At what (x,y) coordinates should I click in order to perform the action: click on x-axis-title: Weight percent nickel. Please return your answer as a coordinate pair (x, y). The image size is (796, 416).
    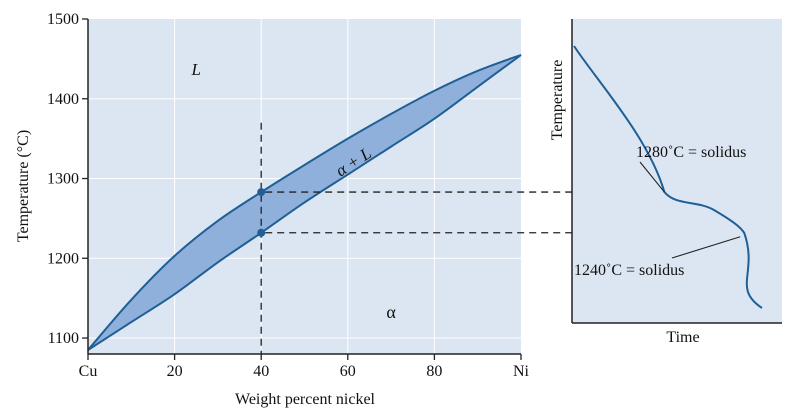
    Looking at the image, I should click on (305, 399).